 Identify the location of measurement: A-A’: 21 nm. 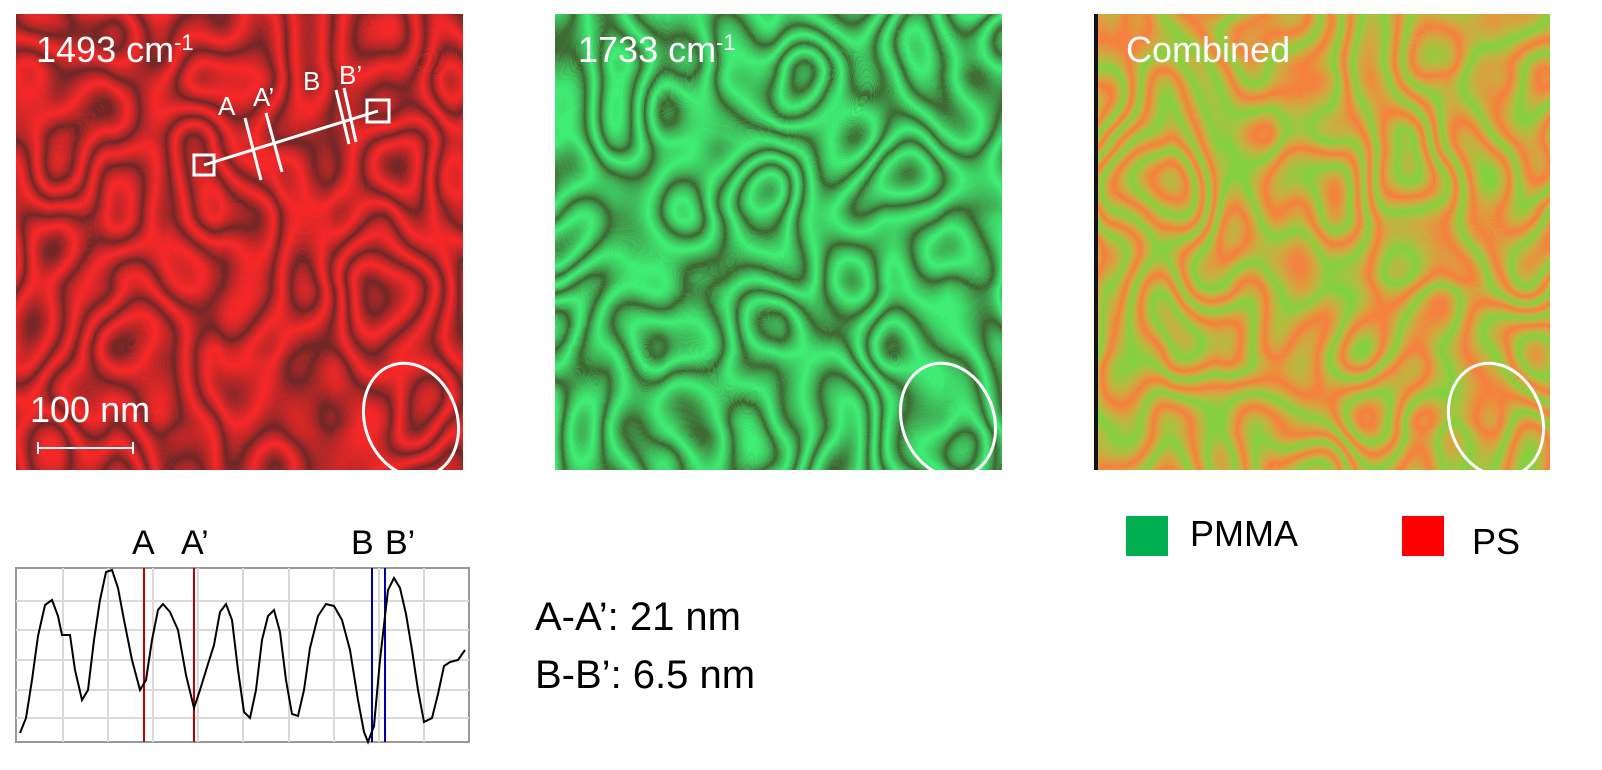
(638, 617).